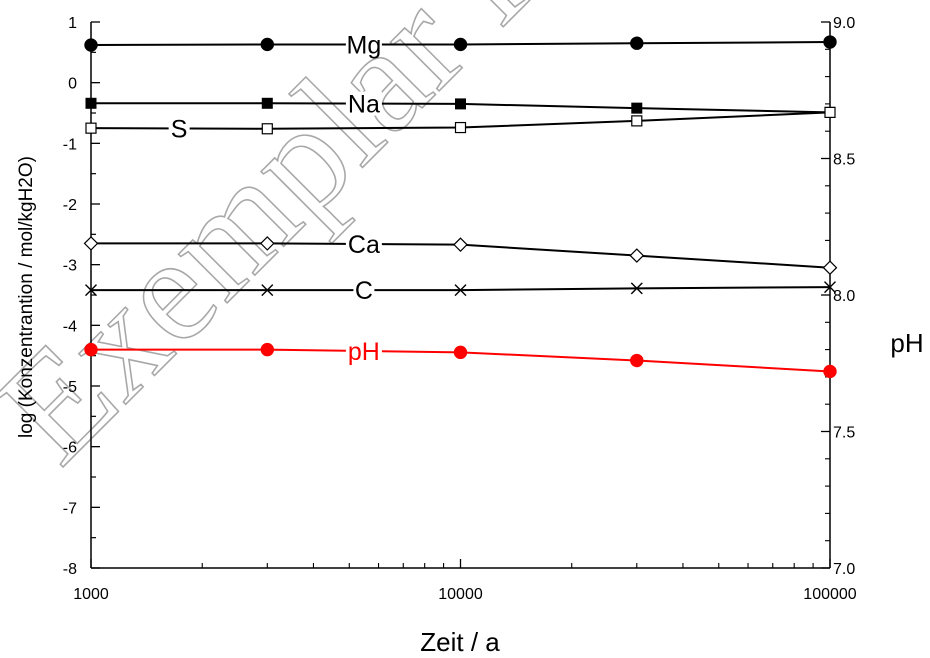  I want to click on series-mg: Mg, so click(460, 45).